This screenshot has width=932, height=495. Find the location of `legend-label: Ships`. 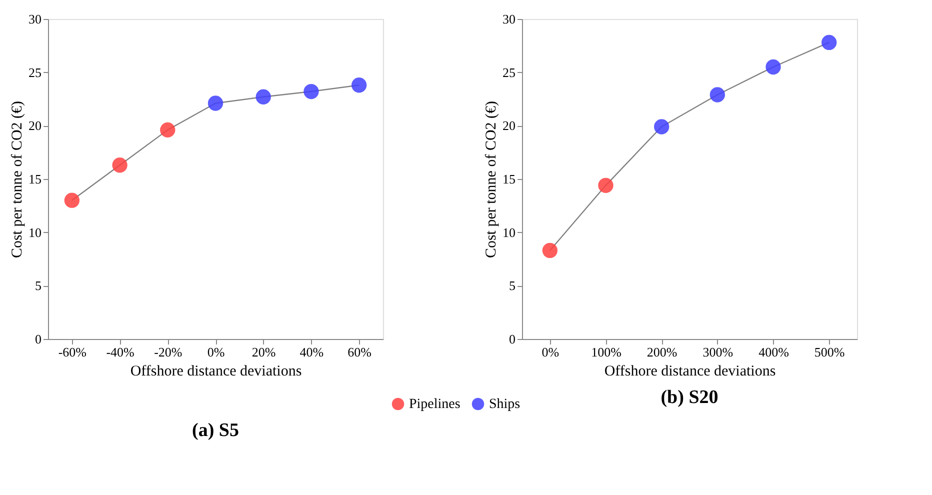

legend-label: Ships is located at coordinates (504, 404).